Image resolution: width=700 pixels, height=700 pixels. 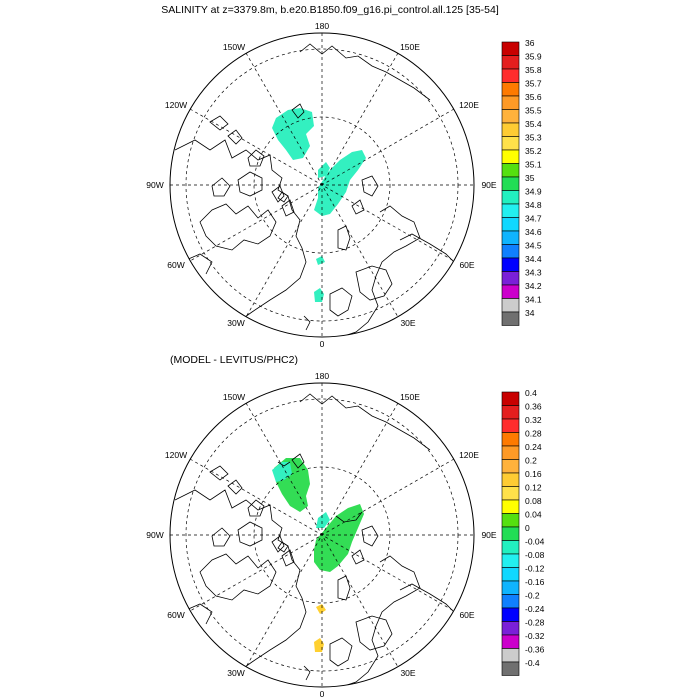 I want to click on anomaly-patch-fram, so click(x=321, y=609).